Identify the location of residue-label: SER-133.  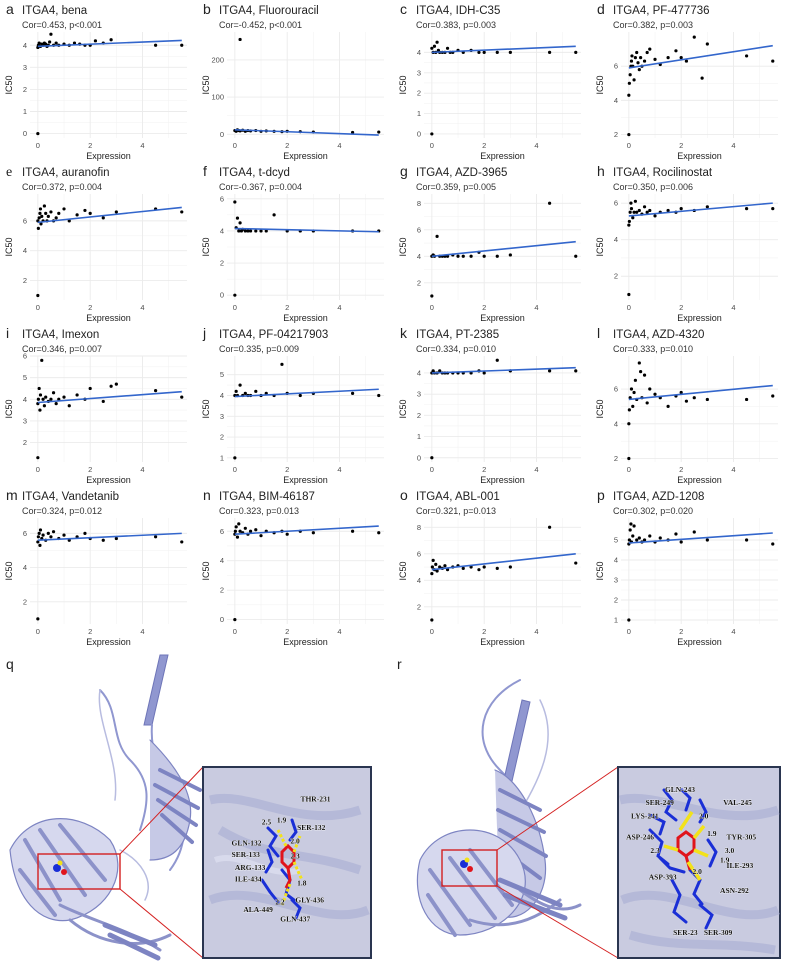
(246, 854).